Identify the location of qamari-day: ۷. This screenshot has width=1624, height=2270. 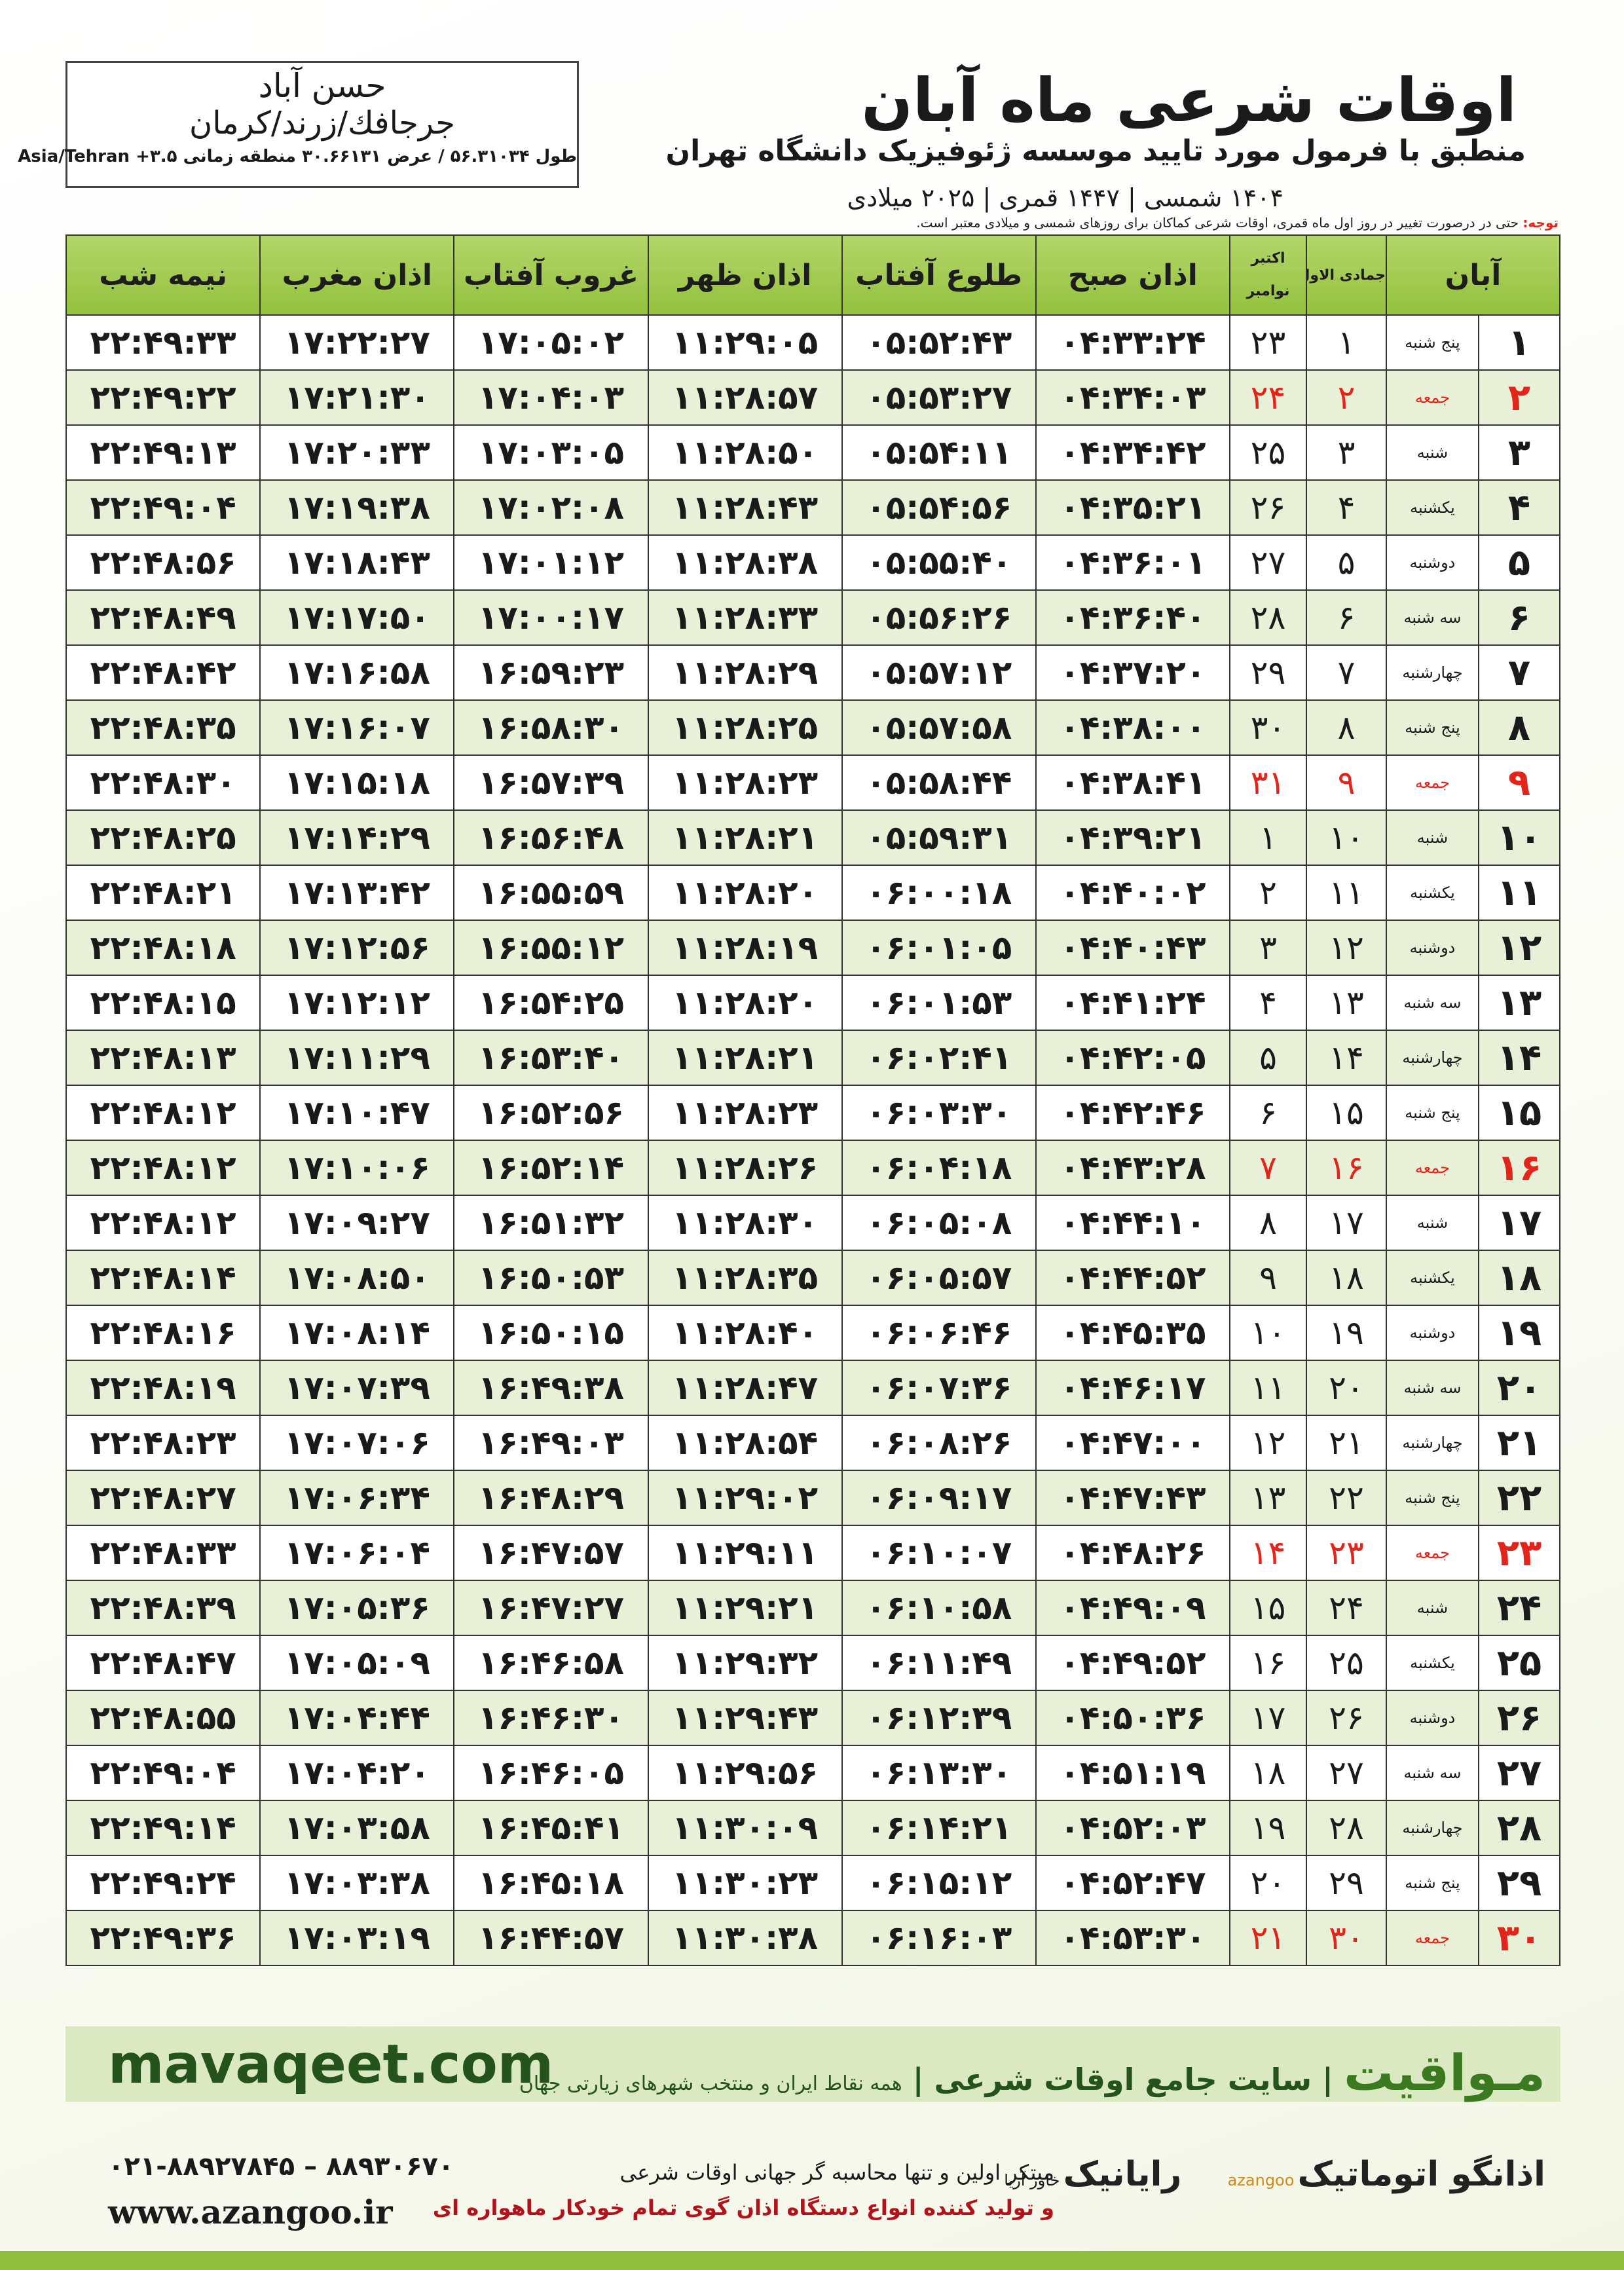
(1346, 672).